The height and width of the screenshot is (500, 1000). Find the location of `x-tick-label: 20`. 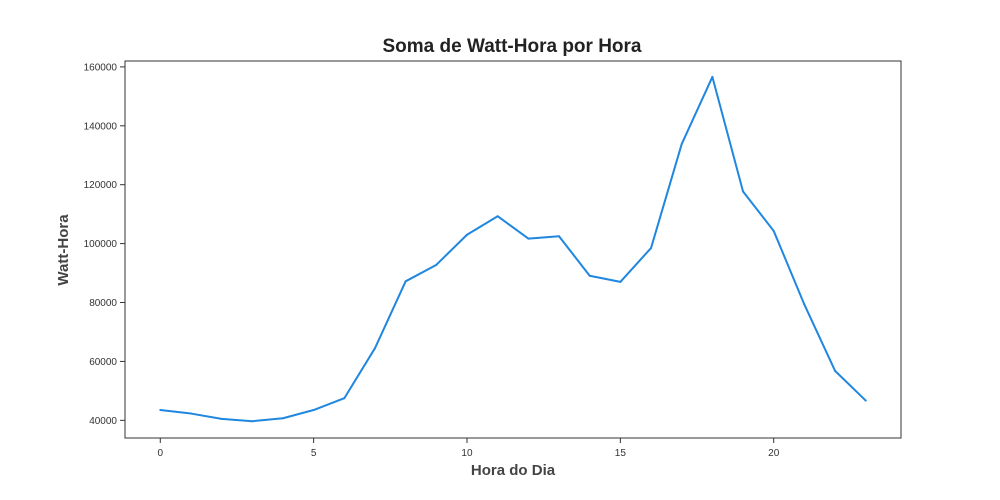

x-tick-label: 20 is located at coordinates (774, 453).